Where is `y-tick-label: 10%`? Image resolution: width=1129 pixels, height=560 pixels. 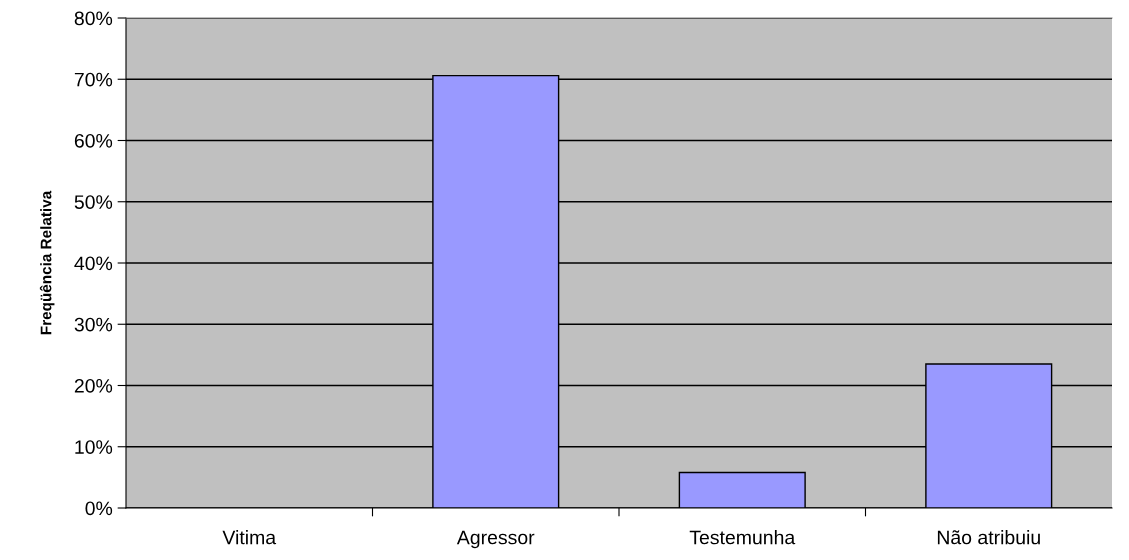
y-tick-label: 10% is located at coordinates (94, 447).